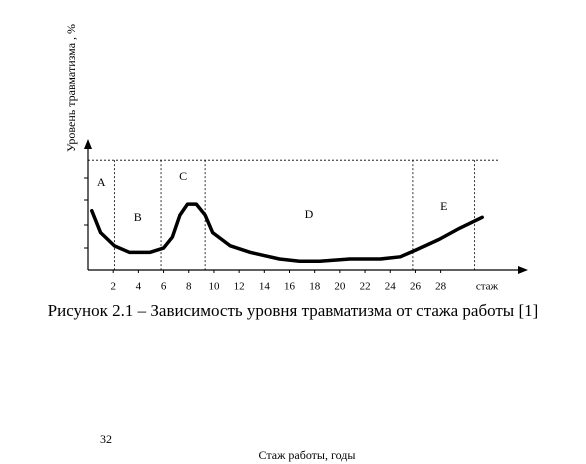 This screenshot has width=586, height=464. What do you see at coordinates (315, 287) in the screenshot?
I see `x-tick-label: 18` at bounding box center [315, 287].